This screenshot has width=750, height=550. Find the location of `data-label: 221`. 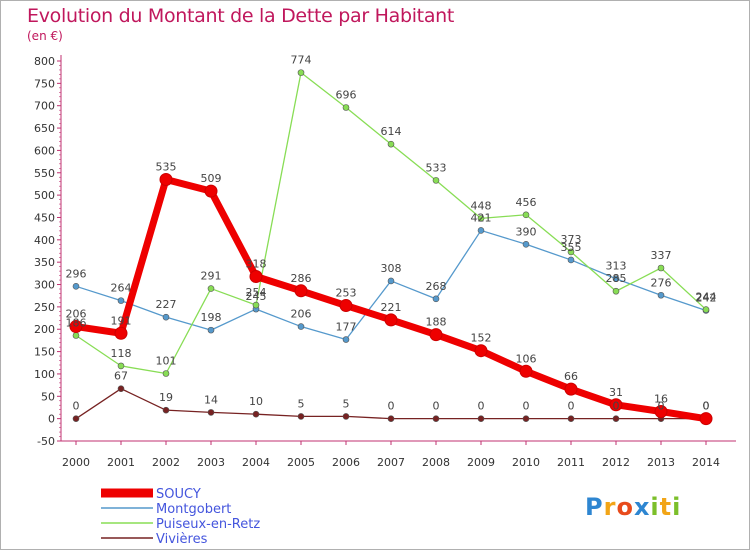

data-label: 221 is located at coordinates (391, 307).